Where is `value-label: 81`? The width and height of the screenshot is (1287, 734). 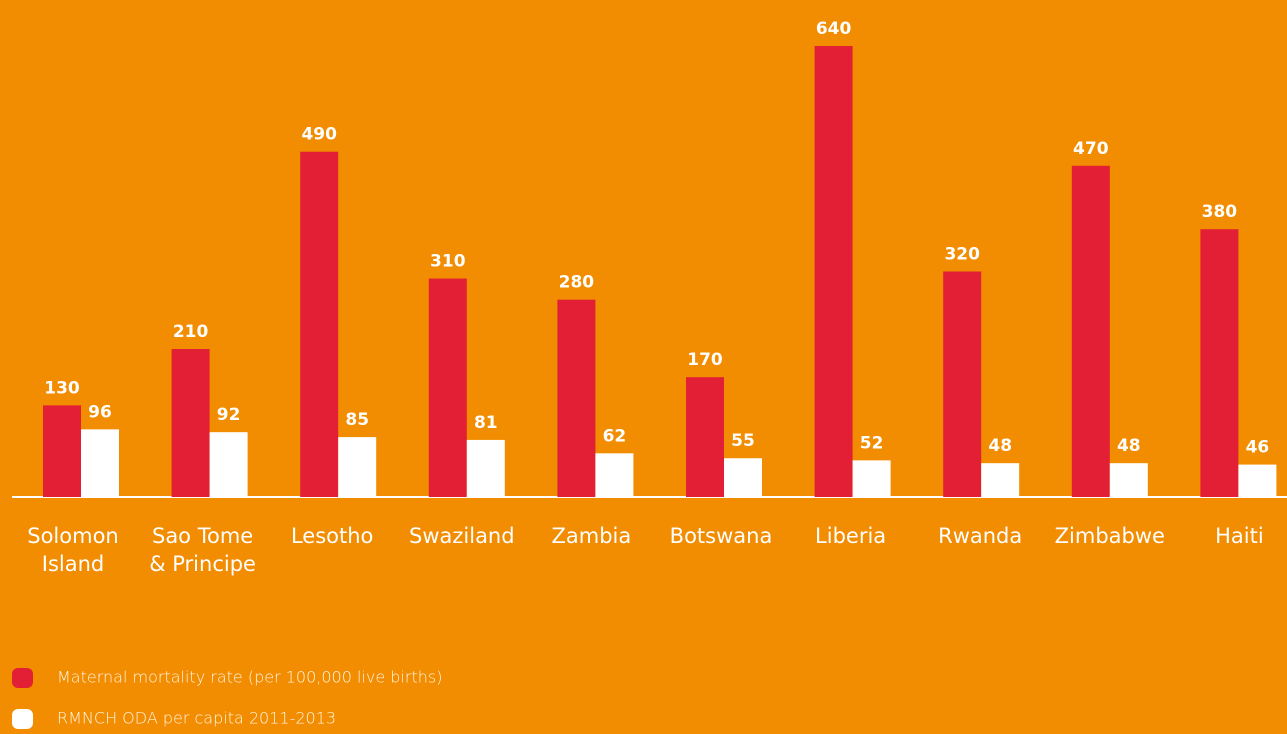
value-label: 81 is located at coordinates (486, 423).